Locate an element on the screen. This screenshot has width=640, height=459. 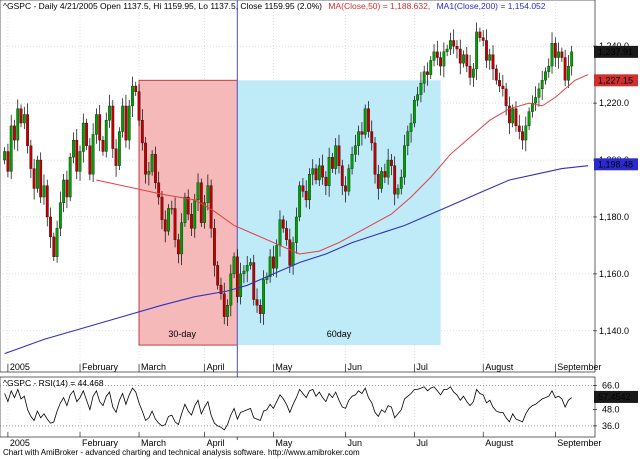
x-tick-label: February is located at coordinates (100, 367).